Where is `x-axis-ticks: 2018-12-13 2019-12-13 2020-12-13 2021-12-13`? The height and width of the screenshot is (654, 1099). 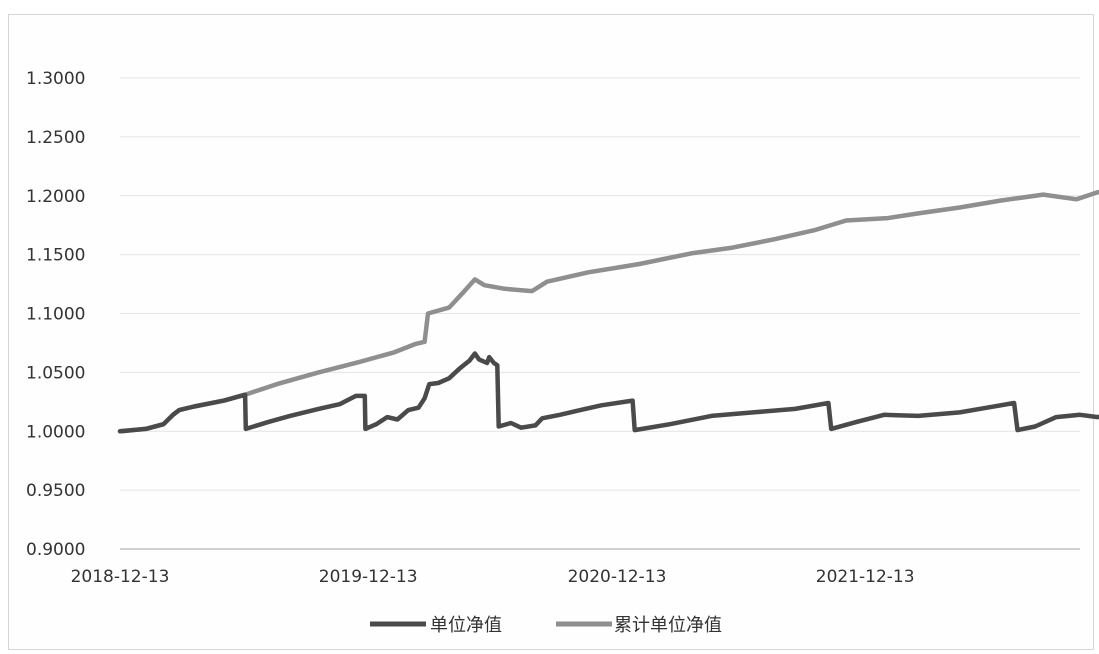
x-axis-ticks: 2018-12-13 2019-12-13 2020-12-13 2021-12-13 is located at coordinates (493, 577).